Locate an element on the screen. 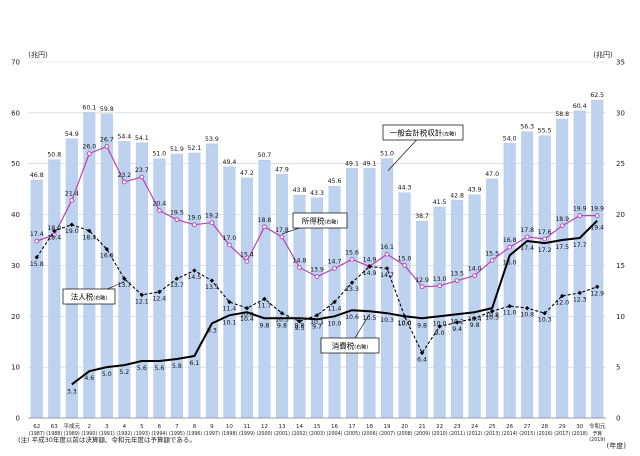  consumption-tax-line-value-label: 9.8 is located at coordinates (422, 325).